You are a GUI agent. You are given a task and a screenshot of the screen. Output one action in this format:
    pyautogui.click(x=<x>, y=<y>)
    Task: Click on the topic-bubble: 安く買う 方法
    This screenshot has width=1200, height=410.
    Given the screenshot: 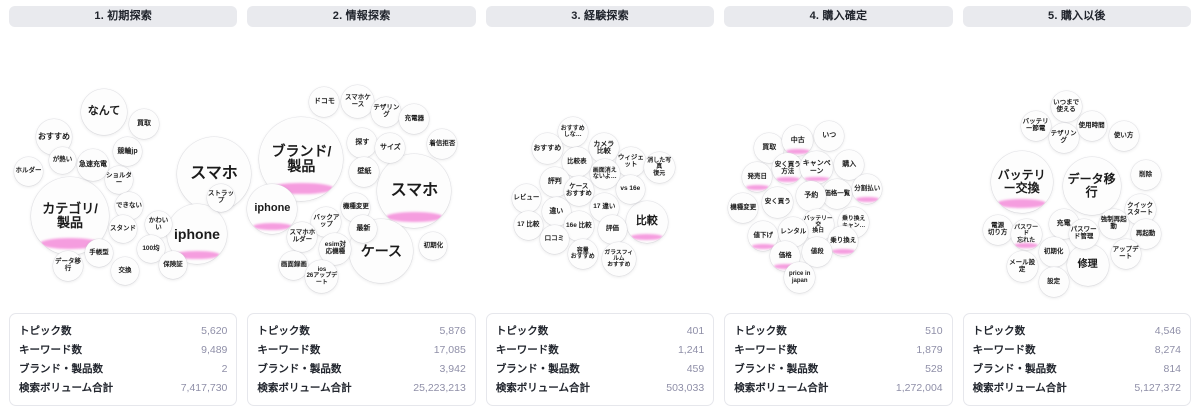 What is the action you would take?
    pyautogui.click(x=788, y=168)
    